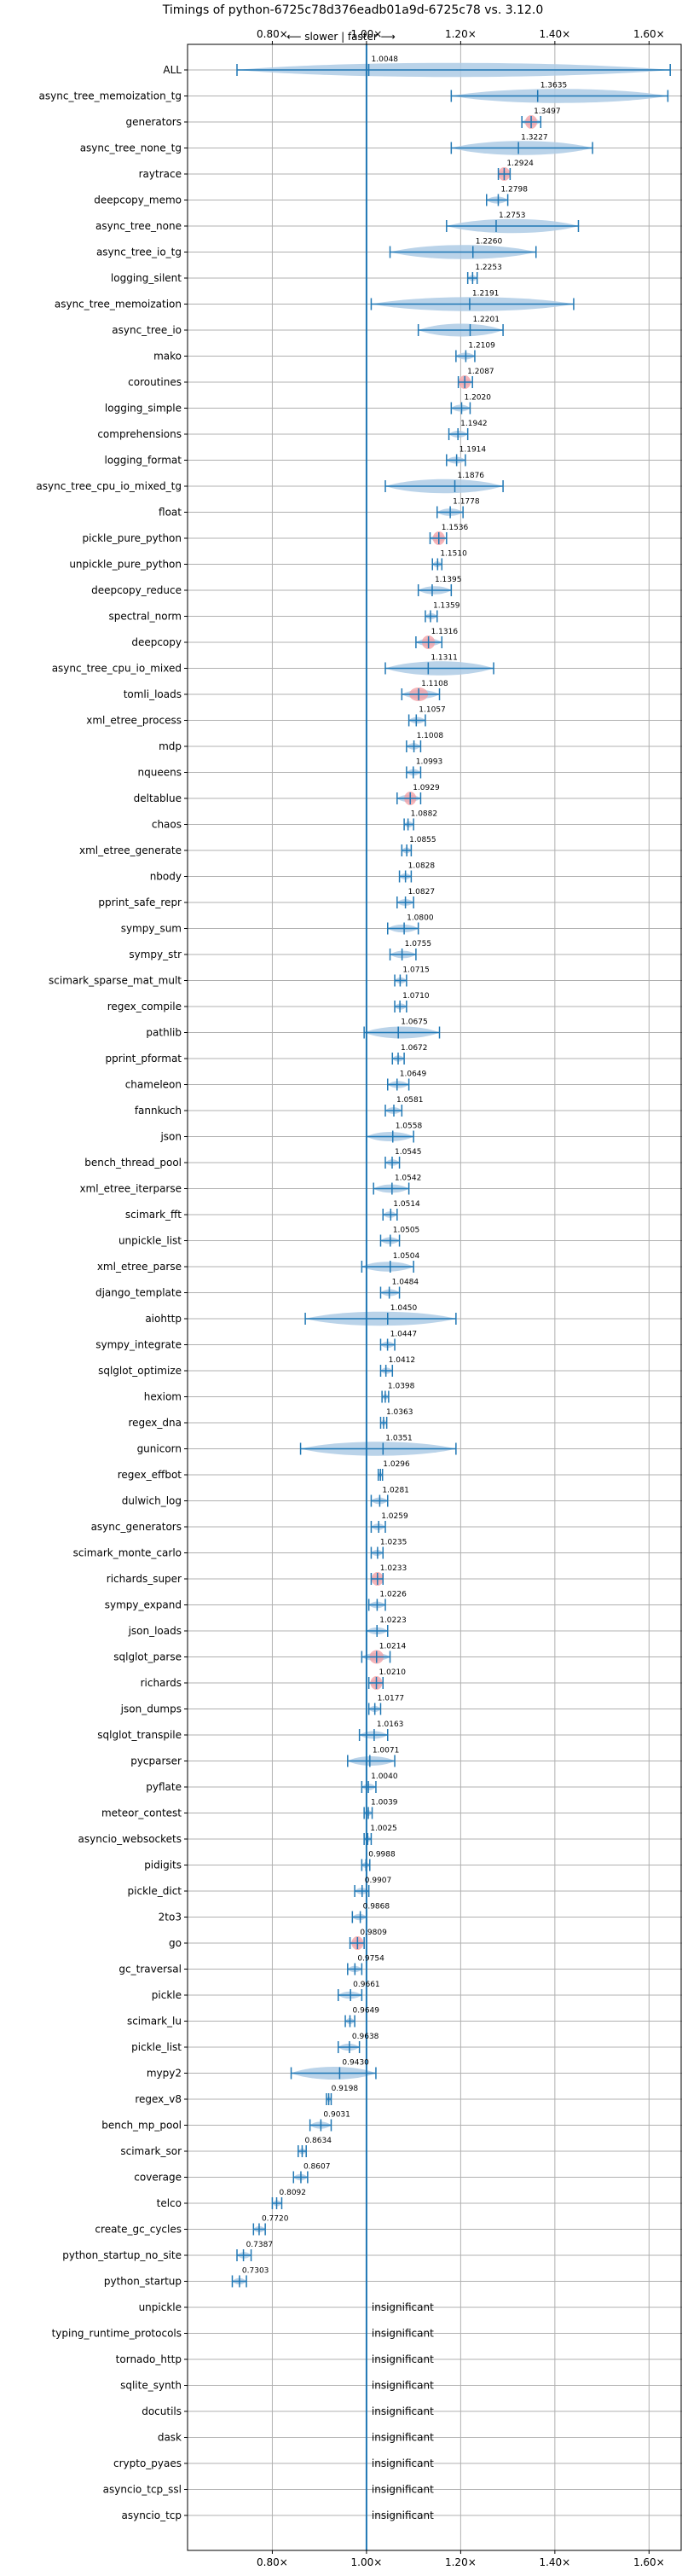 The image size is (682, 2576). Describe the element at coordinates (142, 2490) in the screenshot. I see `benchmark-label: asyncio_tcp_ssl` at that location.